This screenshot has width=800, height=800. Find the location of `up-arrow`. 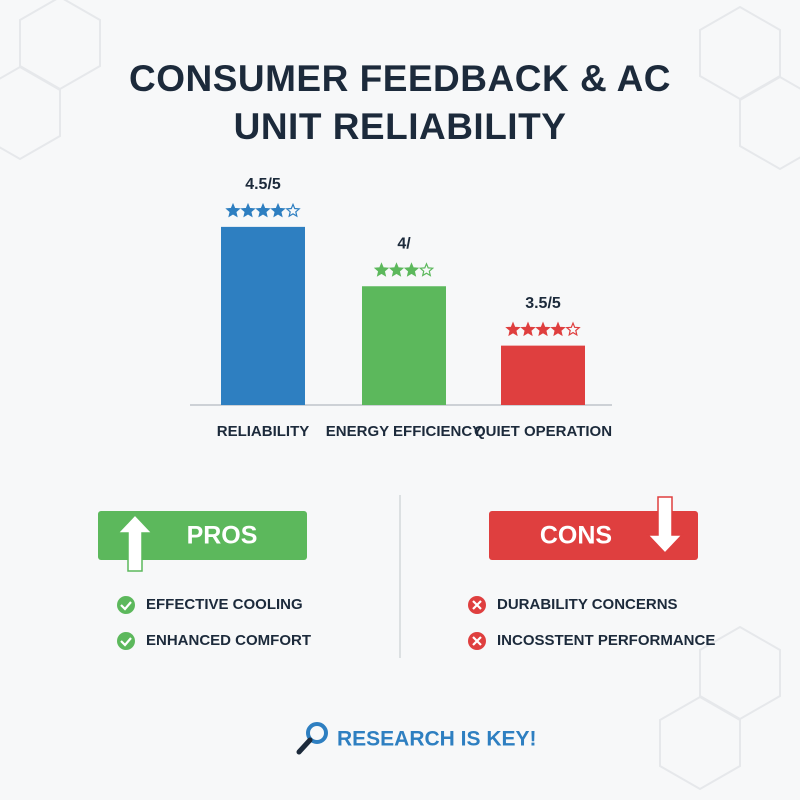

up-arrow is located at coordinates (135, 542).